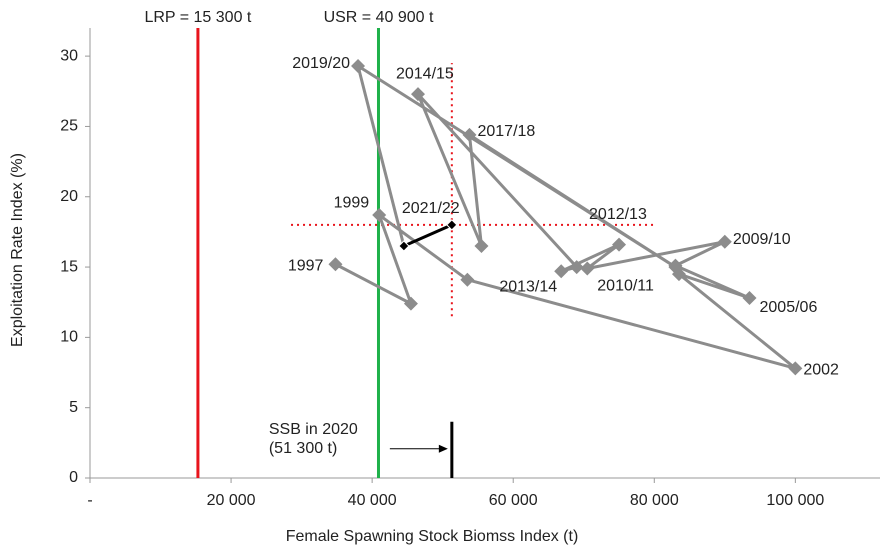 The height and width of the screenshot is (552, 887). Describe the element at coordinates (443, 448) in the screenshot. I see `ssb-arrowhead` at that location.